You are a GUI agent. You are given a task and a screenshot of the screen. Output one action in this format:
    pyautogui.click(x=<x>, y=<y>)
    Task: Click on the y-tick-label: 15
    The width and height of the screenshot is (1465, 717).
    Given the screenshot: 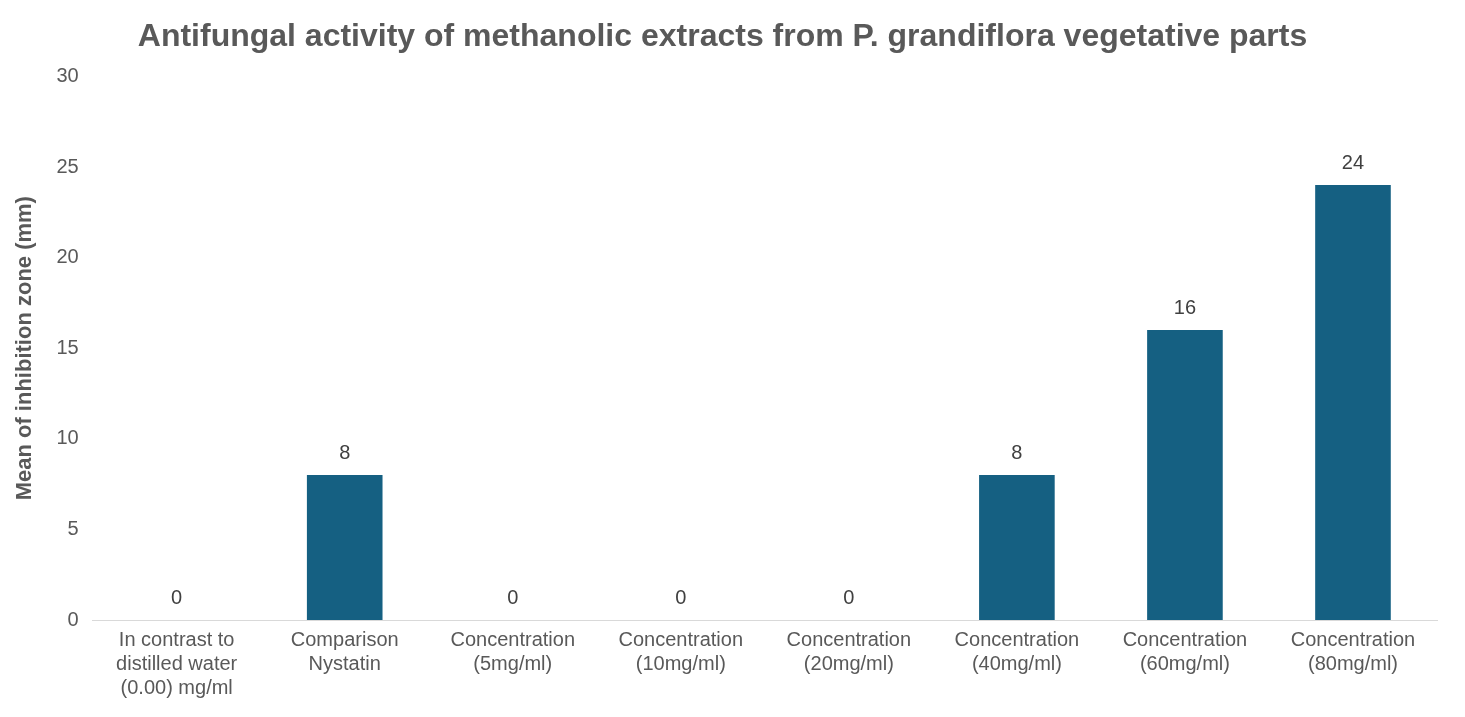 What is the action you would take?
    pyautogui.click(x=67, y=346)
    